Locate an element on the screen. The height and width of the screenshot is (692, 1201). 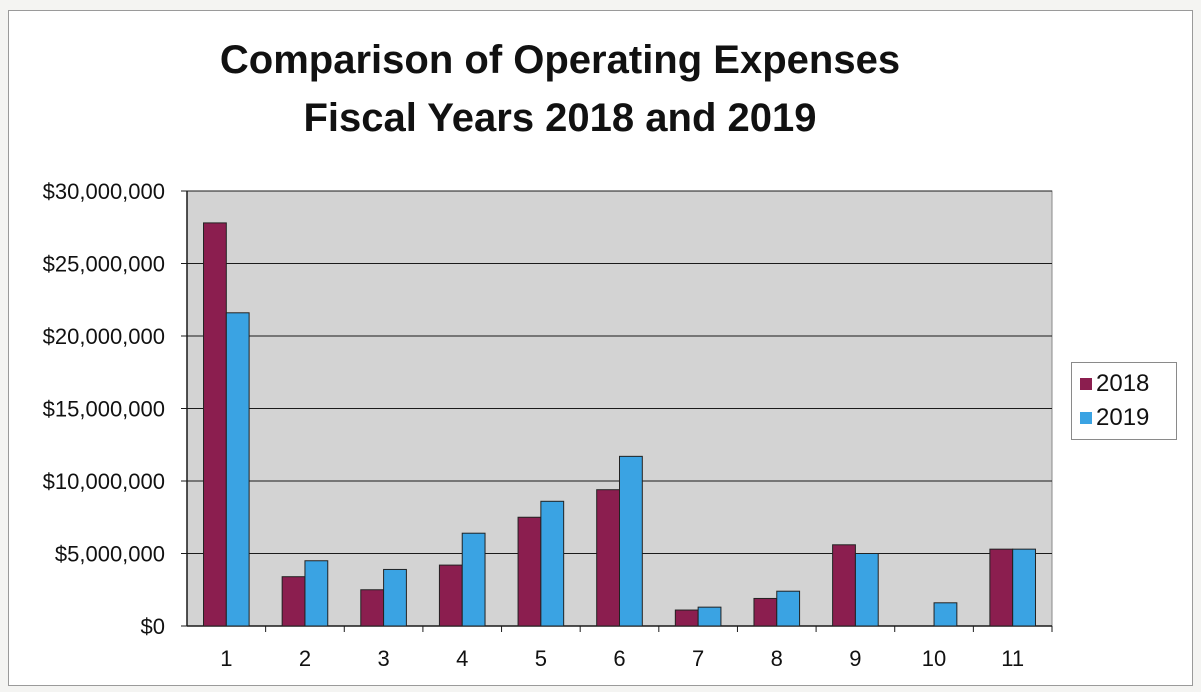
x-tick-label: 7 is located at coordinates (698, 658).